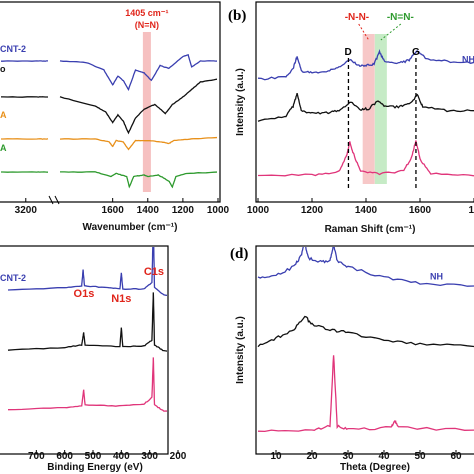 This screenshot has height=474, width=474. Describe the element at coordinates (400, 17) in the screenshot. I see `band-label-1: -N=N-` at that location.